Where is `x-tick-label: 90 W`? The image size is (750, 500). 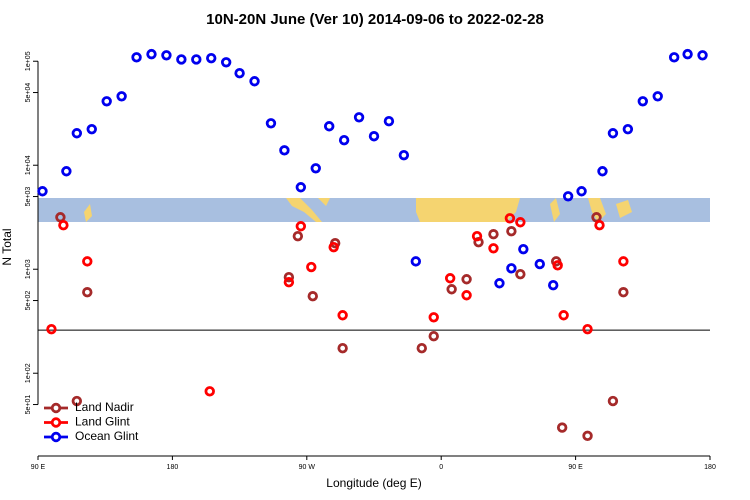 x-tick-label: 90 W is located at coordinates (307, 467).